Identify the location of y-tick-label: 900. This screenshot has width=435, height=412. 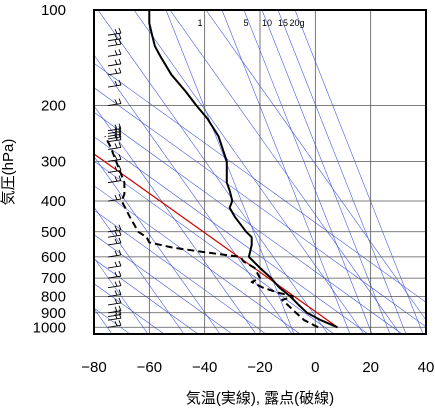
(53, 313).